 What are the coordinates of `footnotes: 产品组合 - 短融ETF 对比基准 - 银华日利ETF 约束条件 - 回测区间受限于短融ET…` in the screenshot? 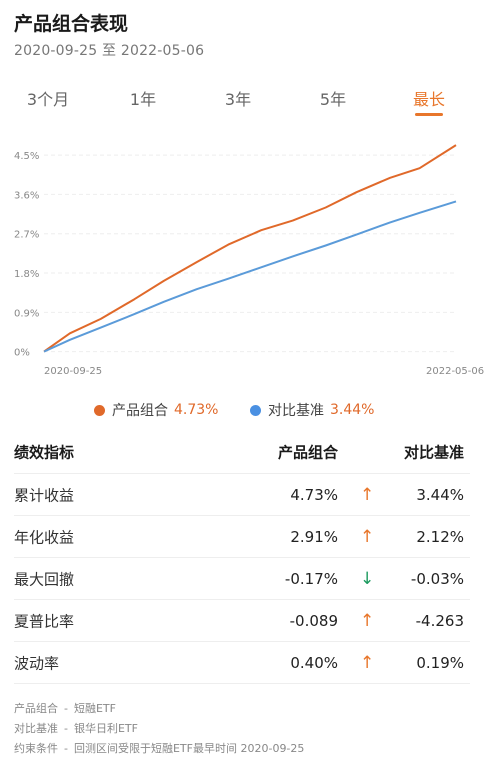 It's located at (159, 729).